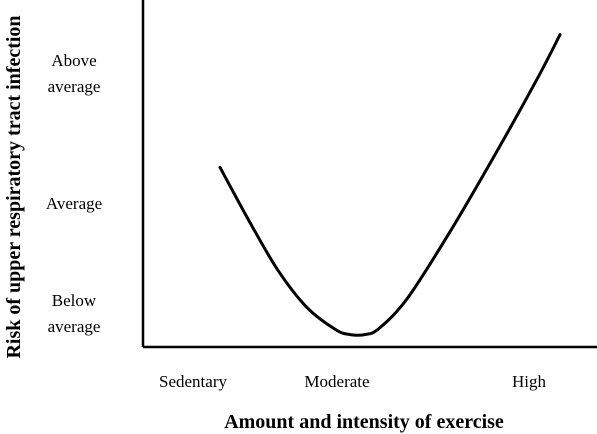 Image resolution: width=597 pixels, height=434 pixels. I want to click on y-tick-label: Below average, so click(74, 313).